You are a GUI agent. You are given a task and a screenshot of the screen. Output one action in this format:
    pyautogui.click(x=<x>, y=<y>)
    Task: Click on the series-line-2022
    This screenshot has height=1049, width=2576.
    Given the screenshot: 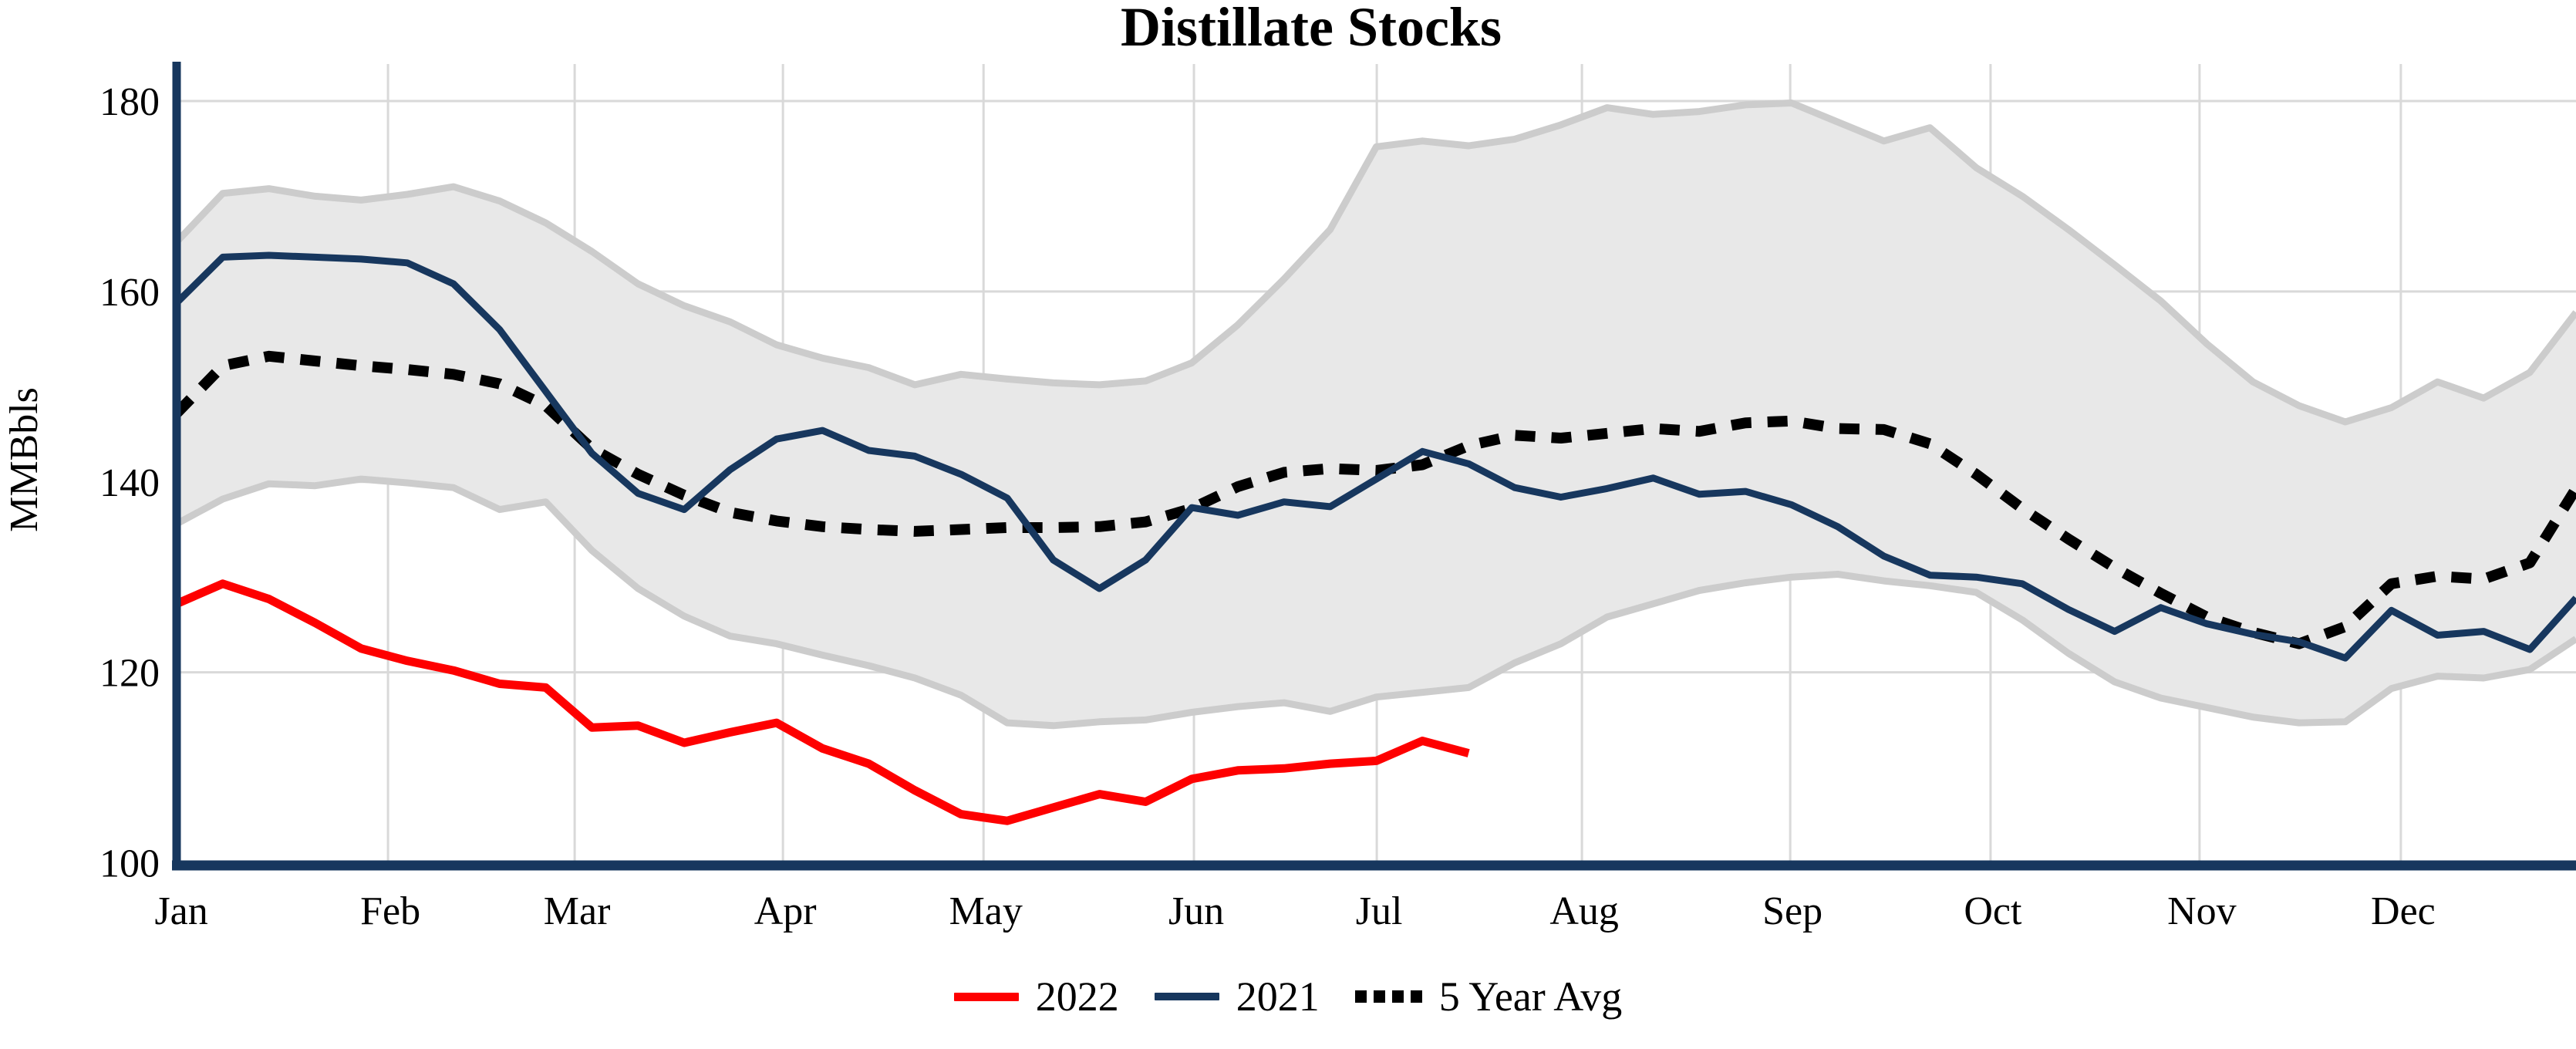 What is the action you would take?
    pyautogui.click(x=822, y=702)
    